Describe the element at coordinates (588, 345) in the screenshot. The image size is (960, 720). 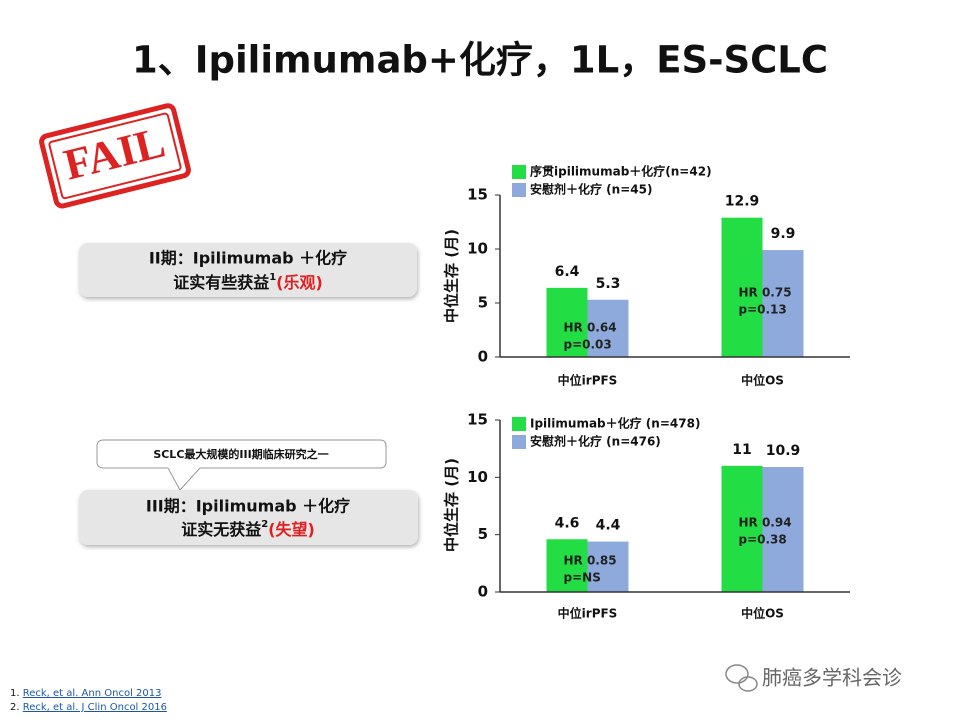
I see `annotation: p=0.03` at that location.